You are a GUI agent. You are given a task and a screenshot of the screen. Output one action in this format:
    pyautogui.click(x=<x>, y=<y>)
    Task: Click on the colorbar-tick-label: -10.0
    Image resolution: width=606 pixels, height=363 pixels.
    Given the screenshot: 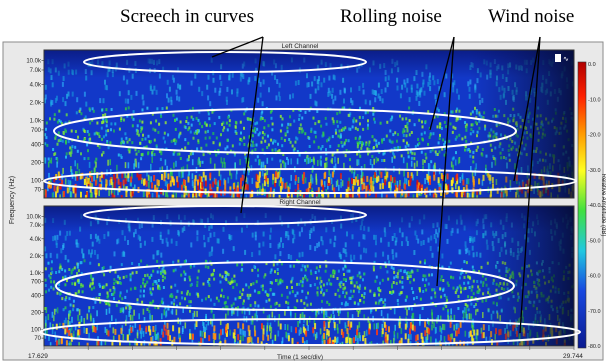 What is the action you would take?
    pyautogui.click(x=594, y=100)
    